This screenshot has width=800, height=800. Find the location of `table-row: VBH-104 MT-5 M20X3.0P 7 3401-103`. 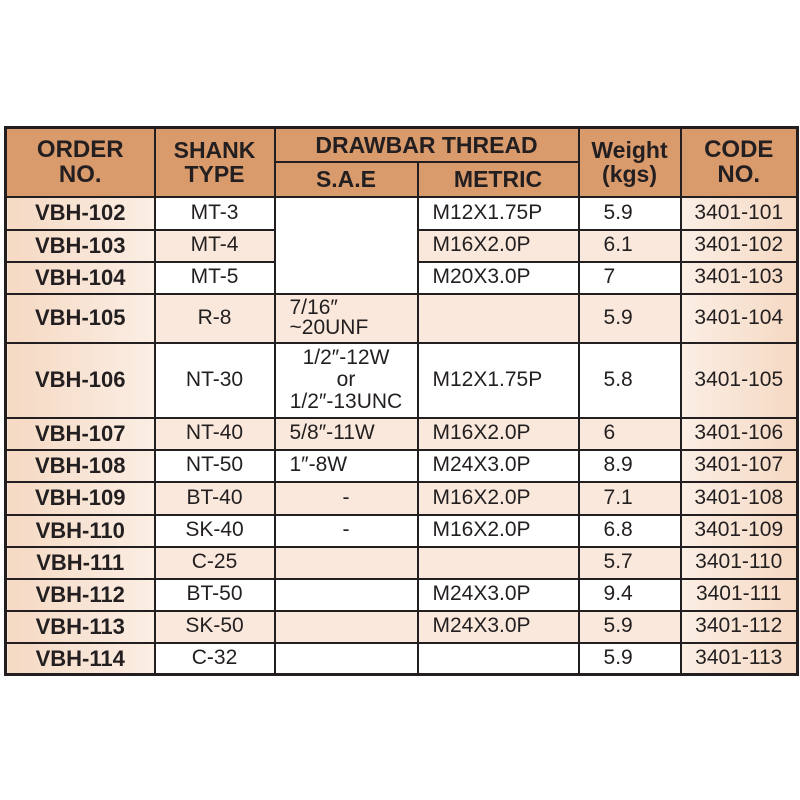

table-row: VBH-104 MT-5 M20X3.0P 7 3401-103 is located at coordinates (401, 277).